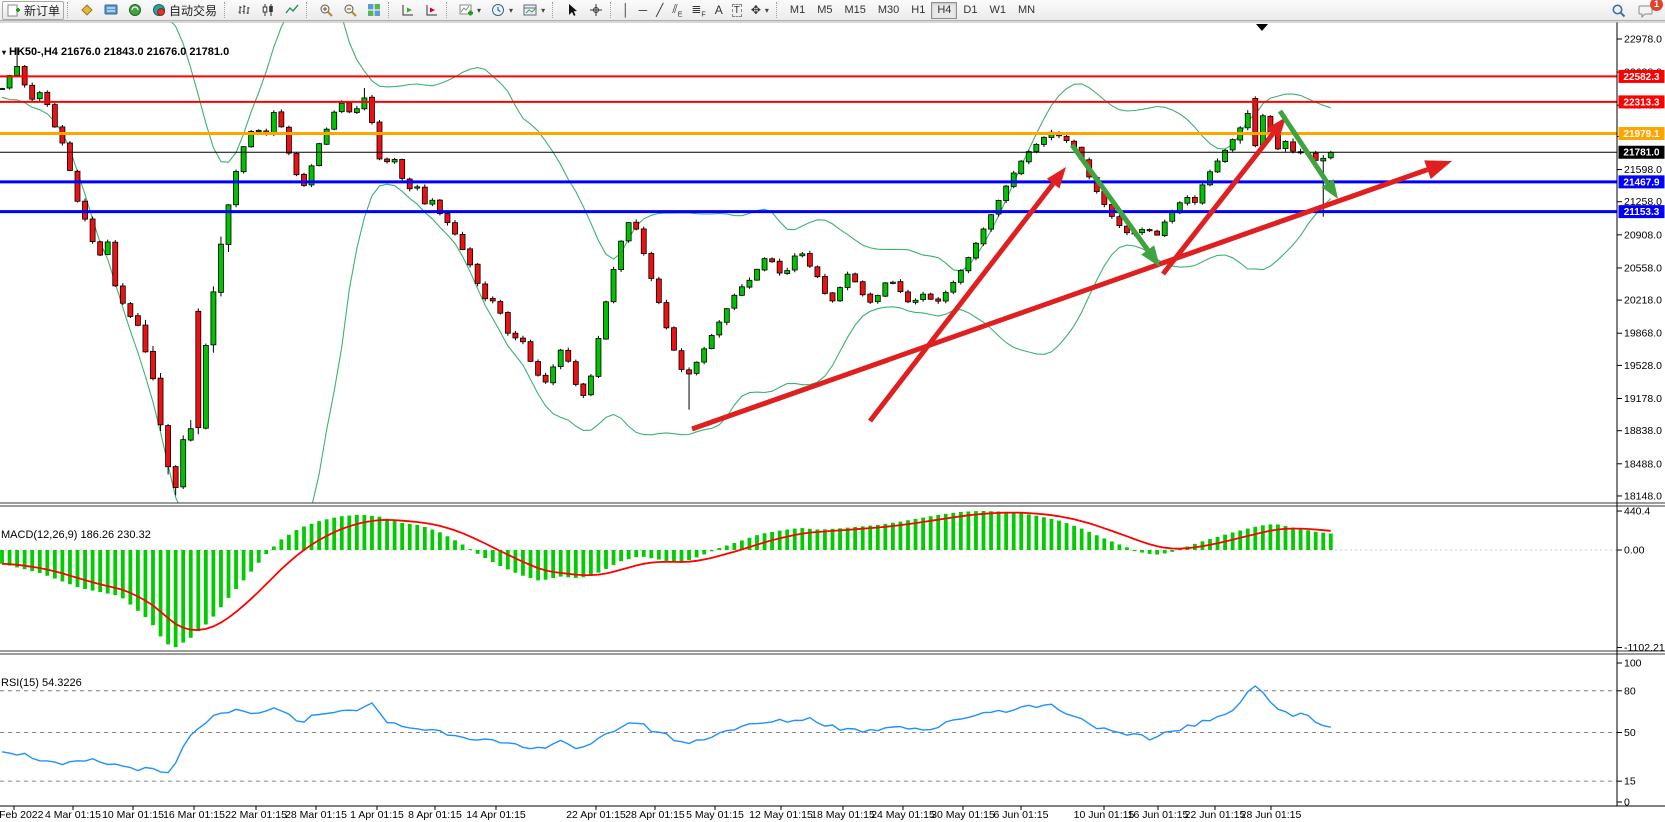 This screenshot has height=822, width=1665. I want to click on rally-2-arrow, so click(1218, 203).